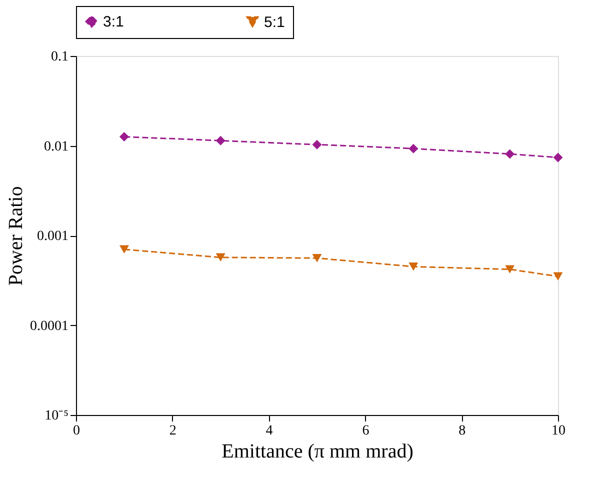 The image size is (610, 501). What do you see at coordinates (274, 22) in the screenshot?
I see `legend-label: 5:1` at bounding box center [274, 22].